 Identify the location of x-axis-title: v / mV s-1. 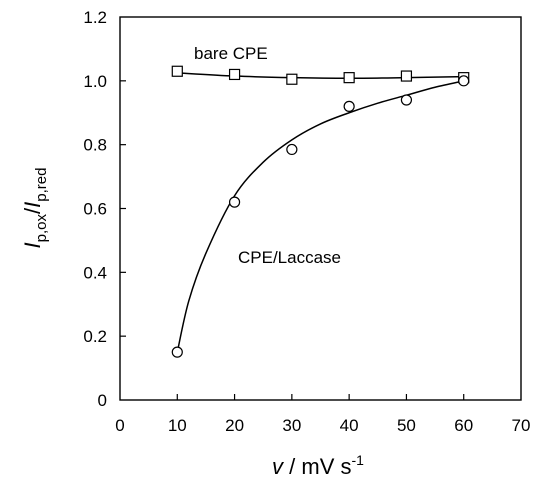
(318, 465).